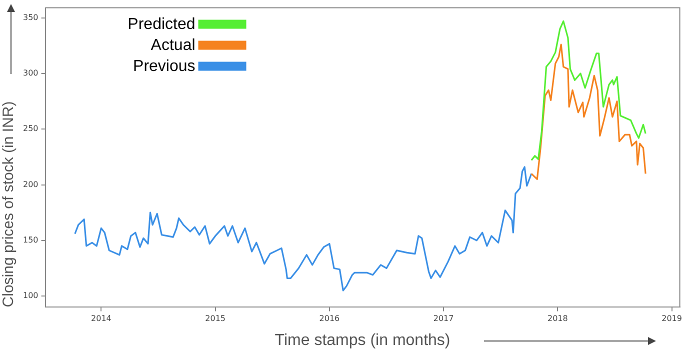  What do you see at coordinates (557, 319) in the screenshot?
I see `x-tick-label: 2018` at bounding box center [557, 319].